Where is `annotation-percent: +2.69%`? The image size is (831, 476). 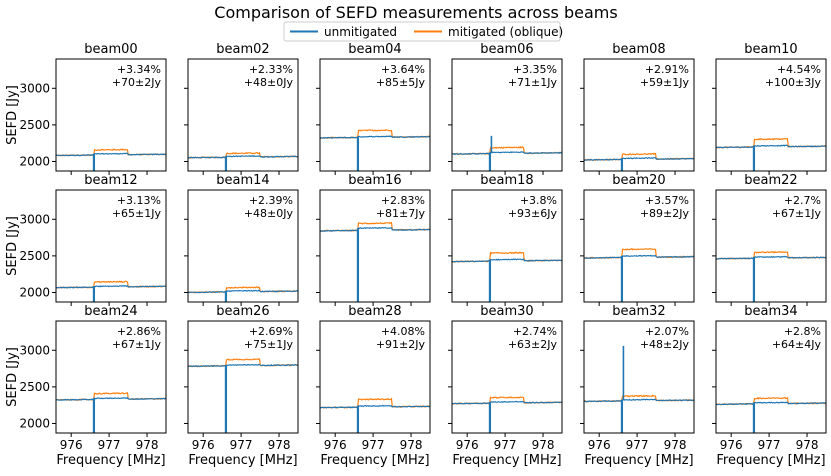
annotation-percent: +2.69% is located at coordinates (271, 331).